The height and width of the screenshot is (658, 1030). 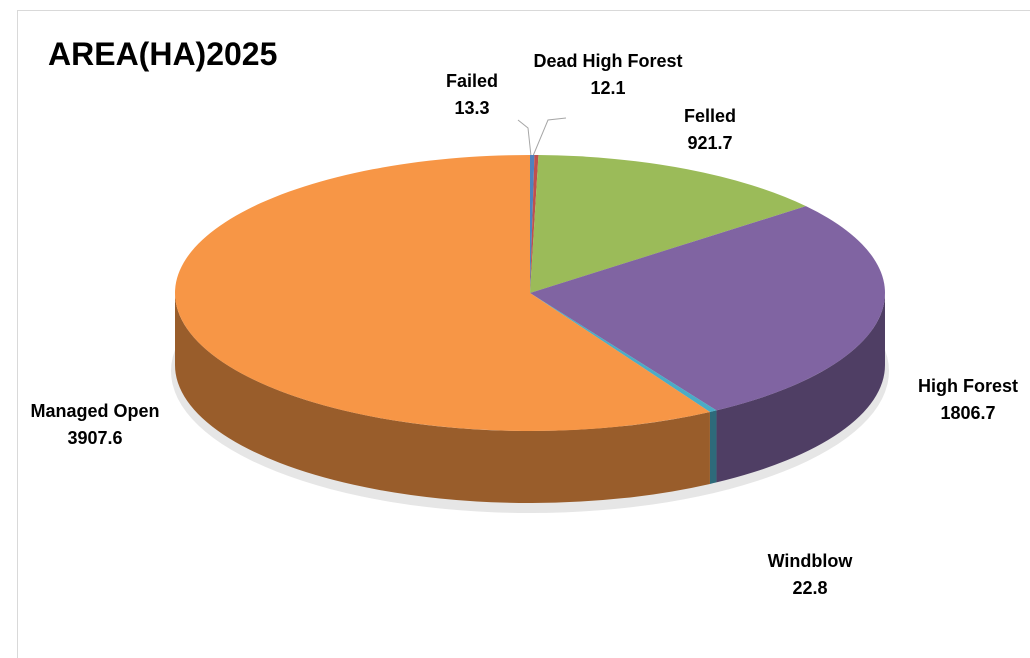 What do you see at coordinates (810, 561) in the screenshot?
I see `label-category: Windblow` at bounding box center [810, 561].